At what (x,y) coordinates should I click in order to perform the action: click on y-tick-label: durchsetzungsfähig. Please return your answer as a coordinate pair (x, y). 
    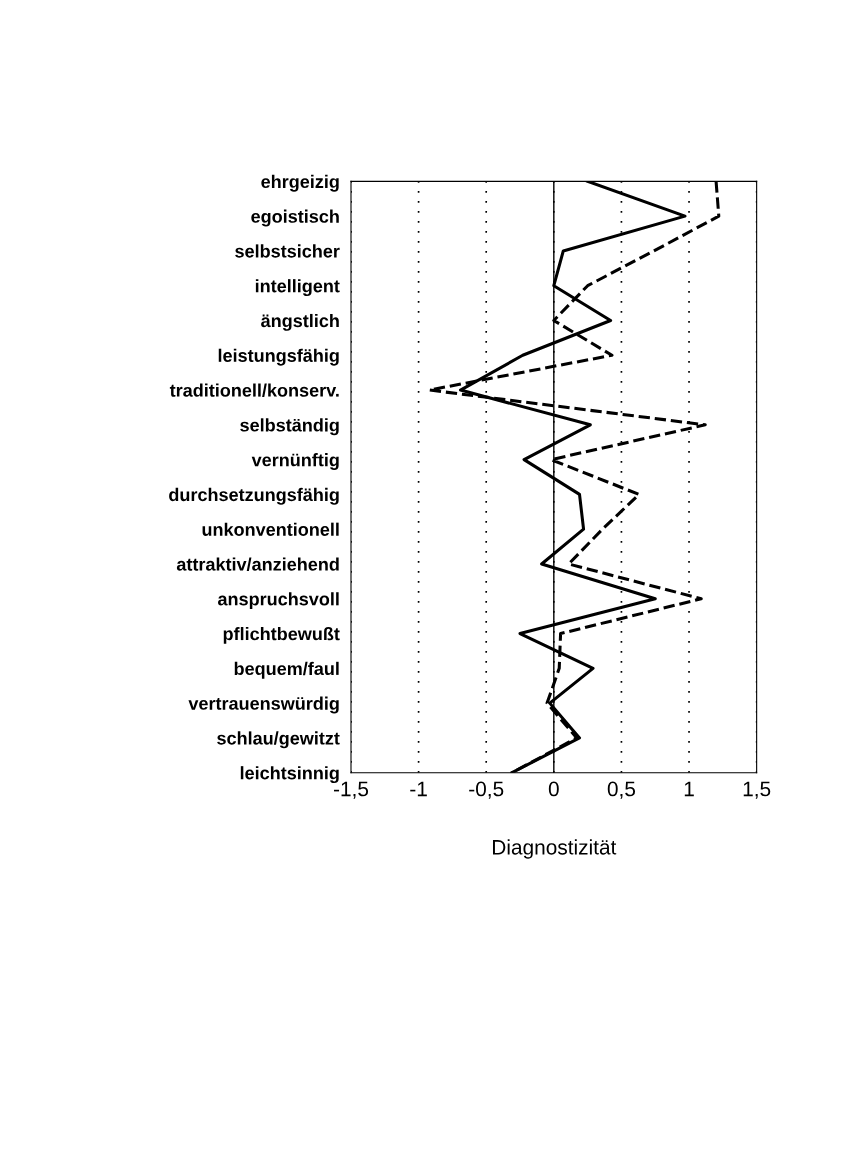
    Looking at the image, I should click on (254, 496).